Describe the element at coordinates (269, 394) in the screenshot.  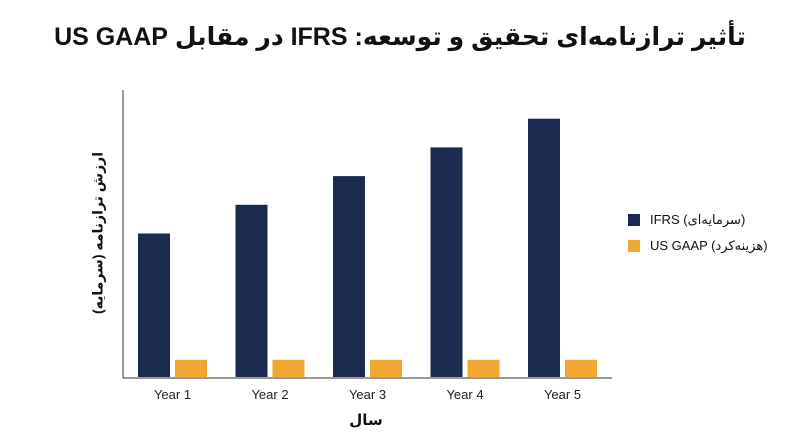
I see `x-tick-label: Year 2` at that location.